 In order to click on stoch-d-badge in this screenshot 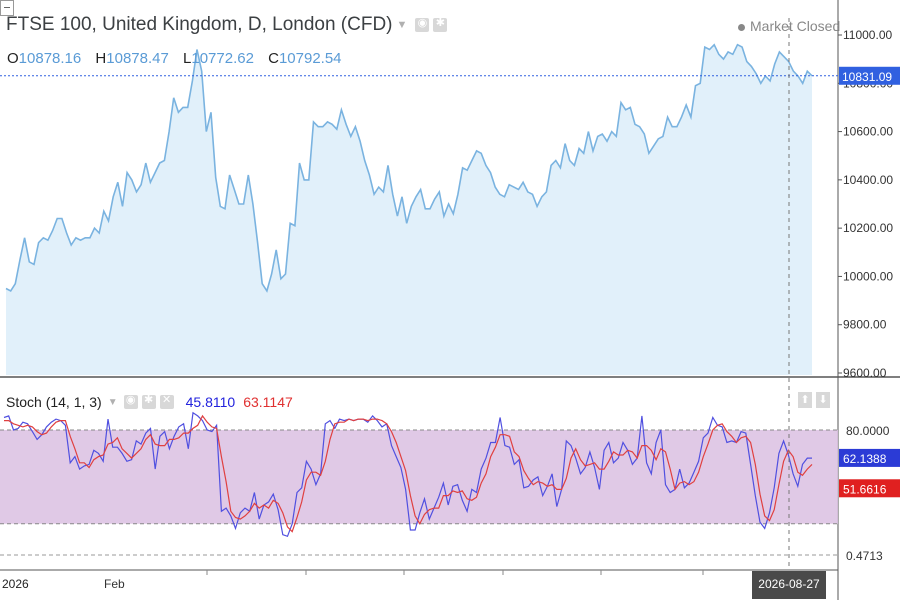, I will do `click(869, 488)`.